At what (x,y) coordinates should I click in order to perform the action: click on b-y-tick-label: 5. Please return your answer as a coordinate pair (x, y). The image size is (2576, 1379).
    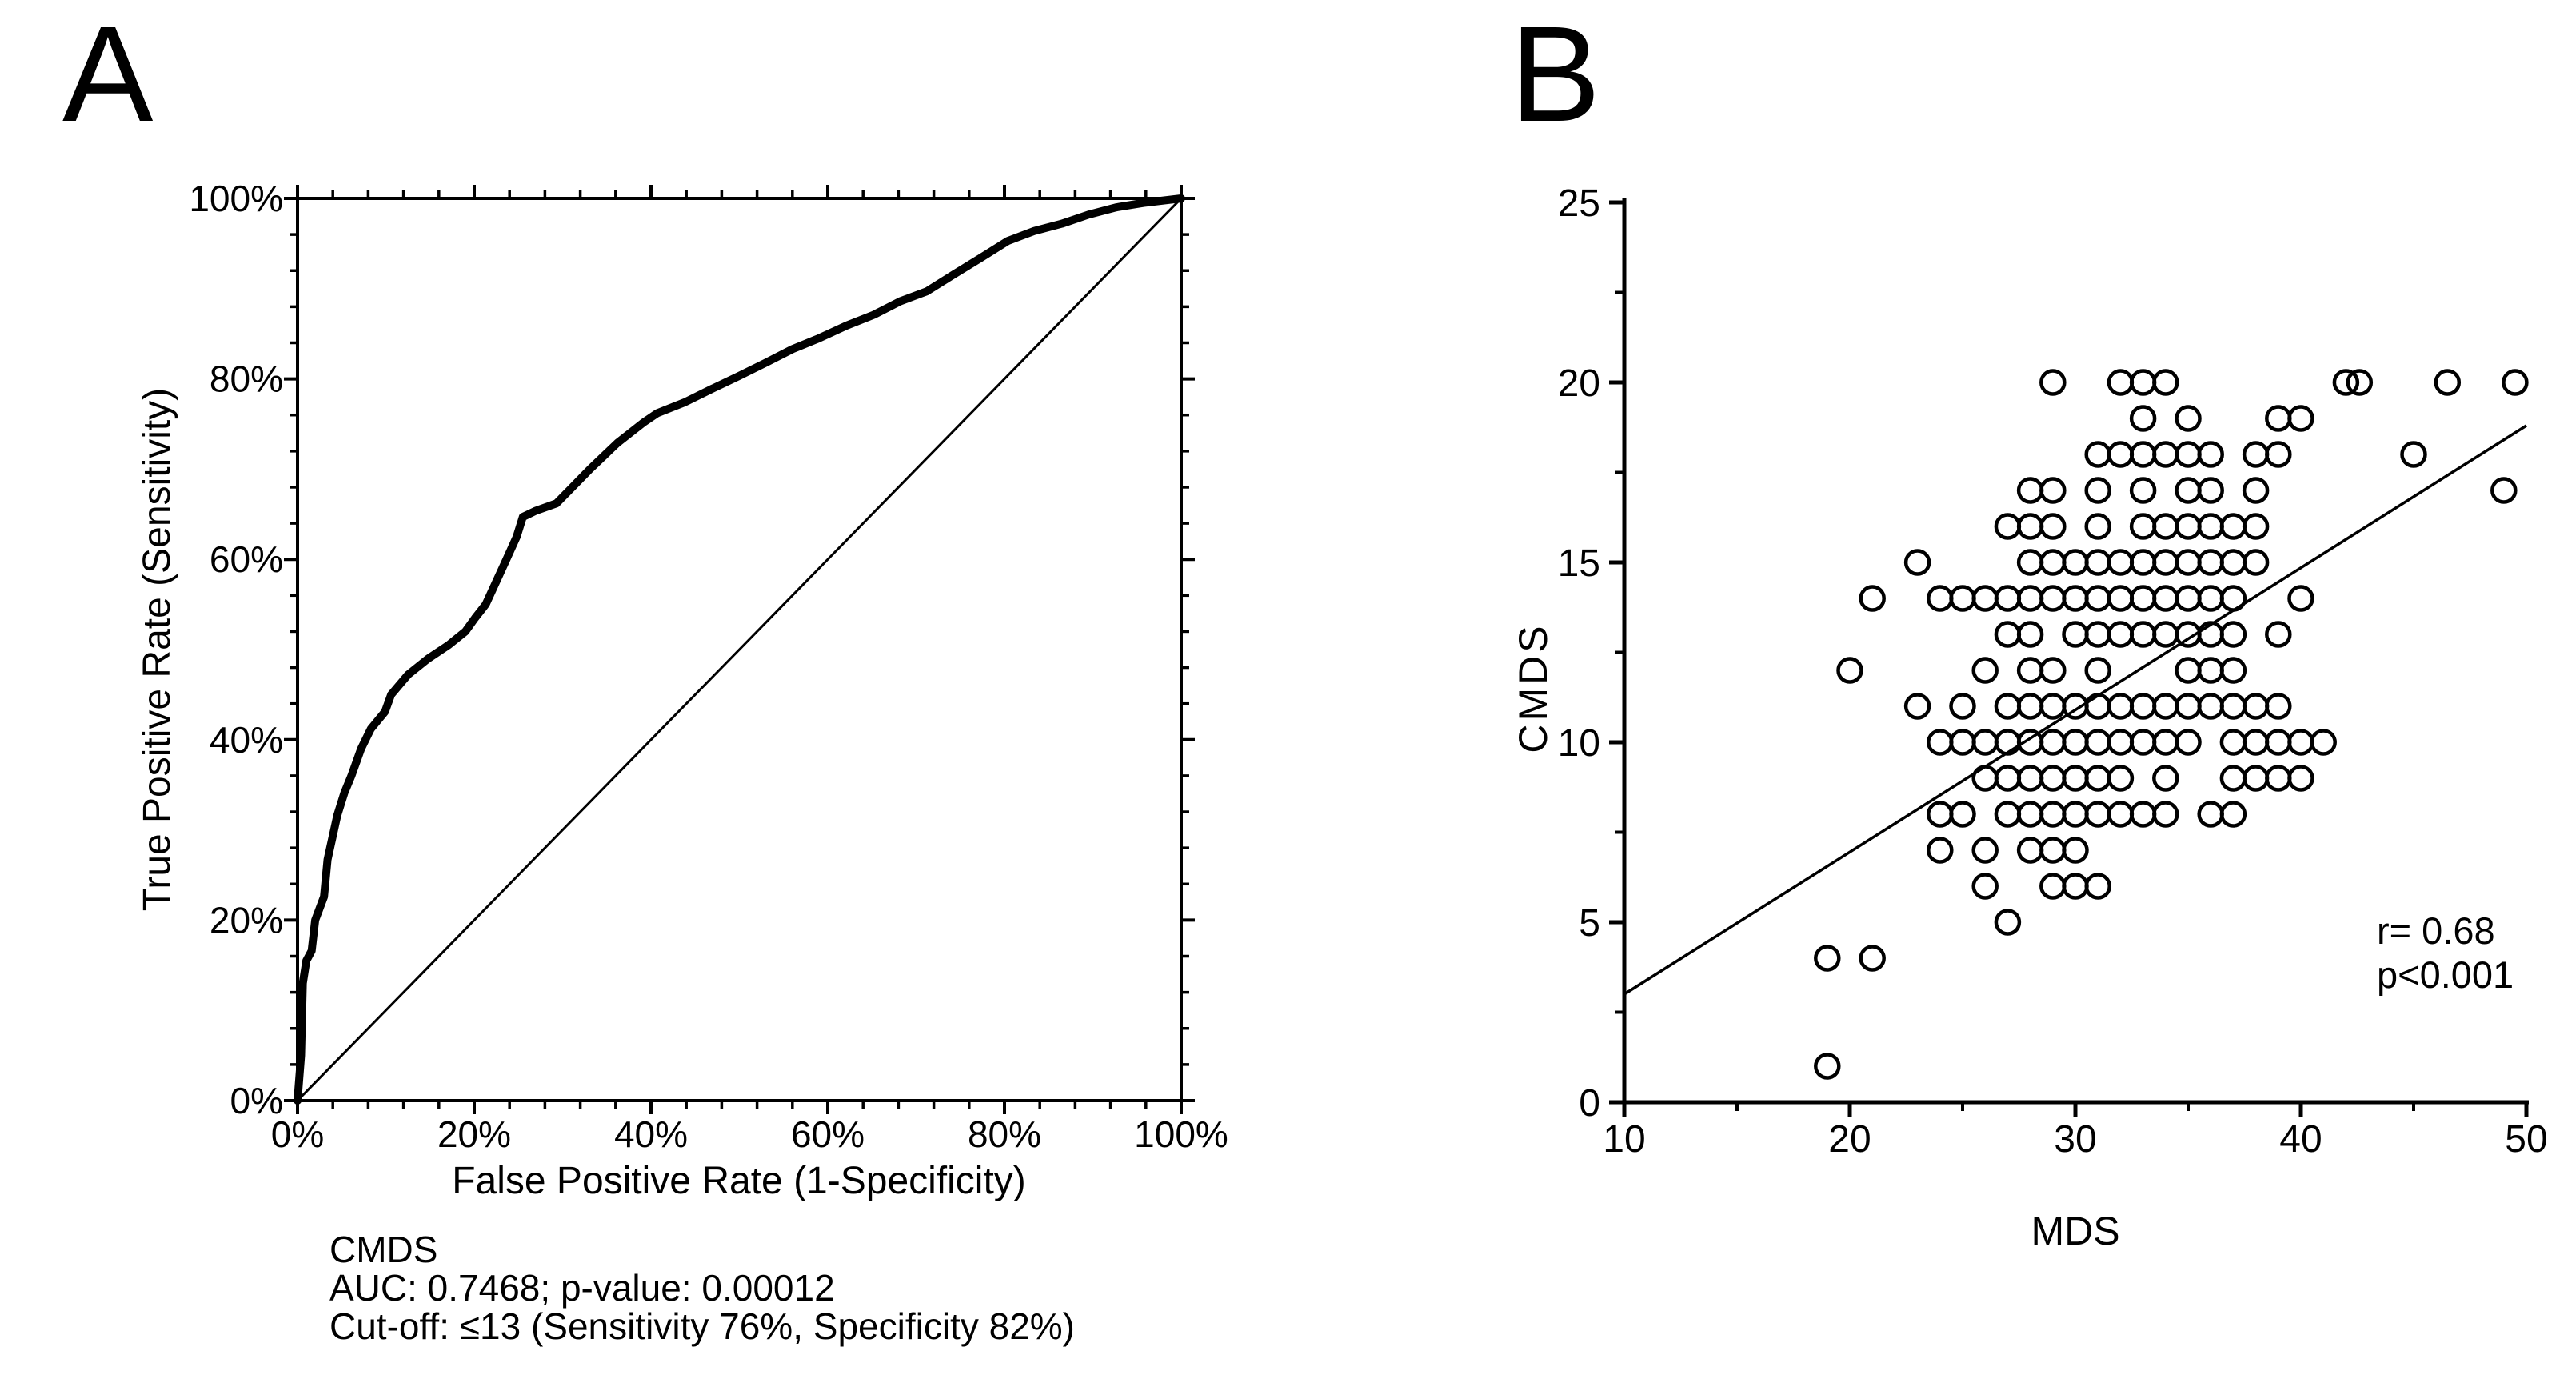
    Looking at the image, I should click on (1590, 923).